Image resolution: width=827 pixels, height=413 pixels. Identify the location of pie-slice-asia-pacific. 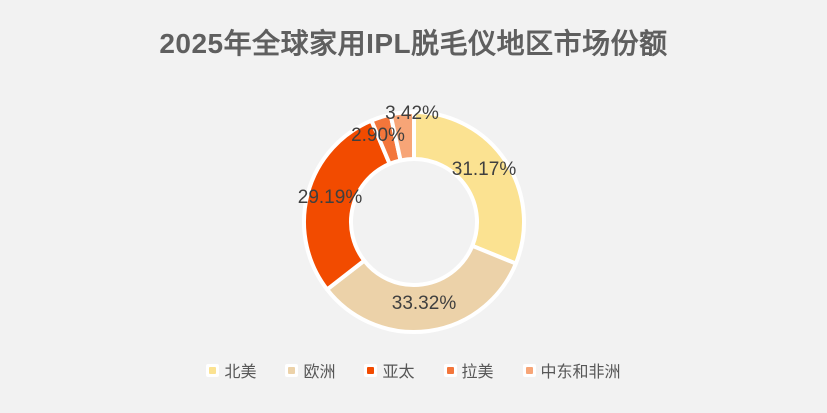
(347, 205).